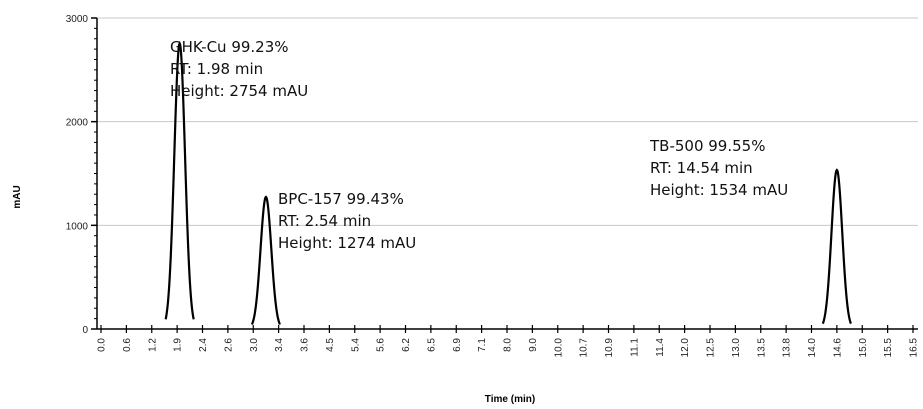 This screenshot has width=923, height=409. Describe the element at coordinates (330, 345) in the screenshot. I see `x-tick-label: 4.5` at that location.